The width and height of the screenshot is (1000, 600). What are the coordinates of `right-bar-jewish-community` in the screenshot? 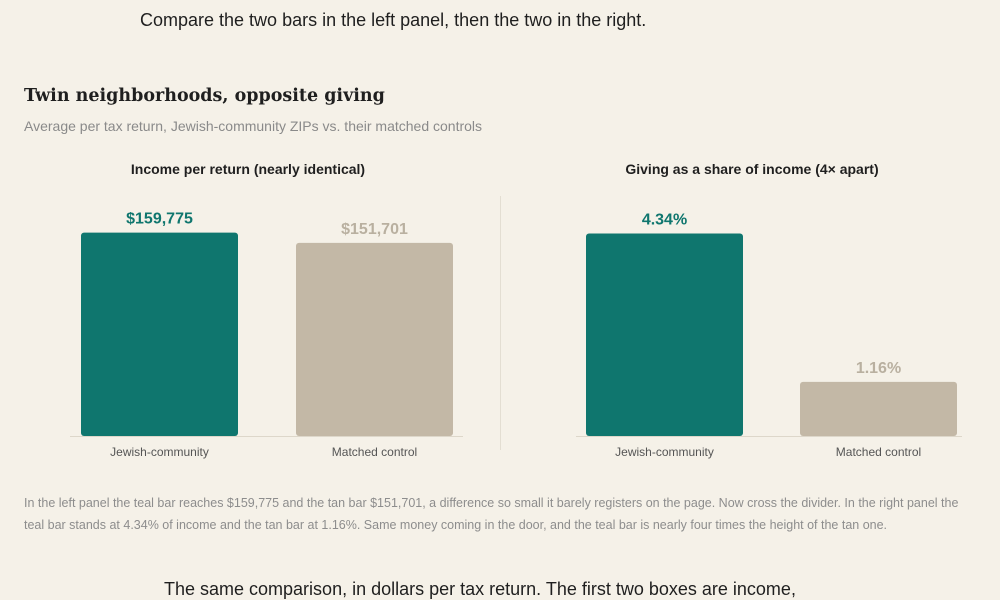 It's located at (664, 334).